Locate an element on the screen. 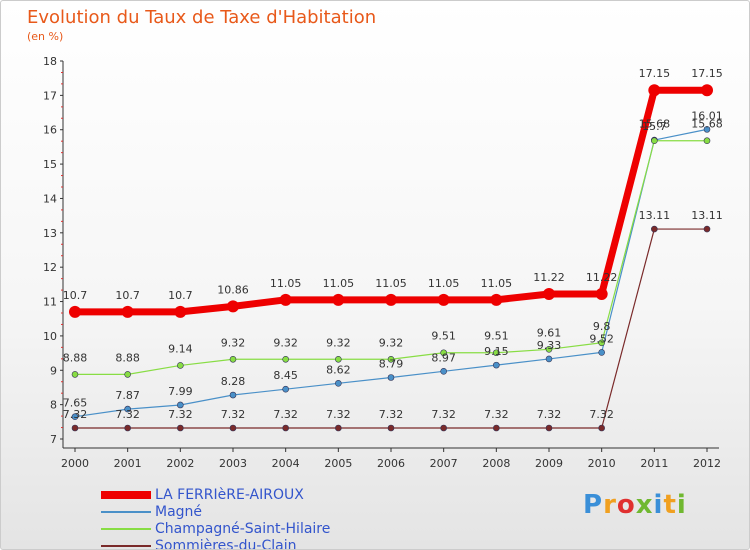 Image resolution: width=750 pixels, height=550 pixels. y-tick-label: 18 is located at coordinates (50, 61).